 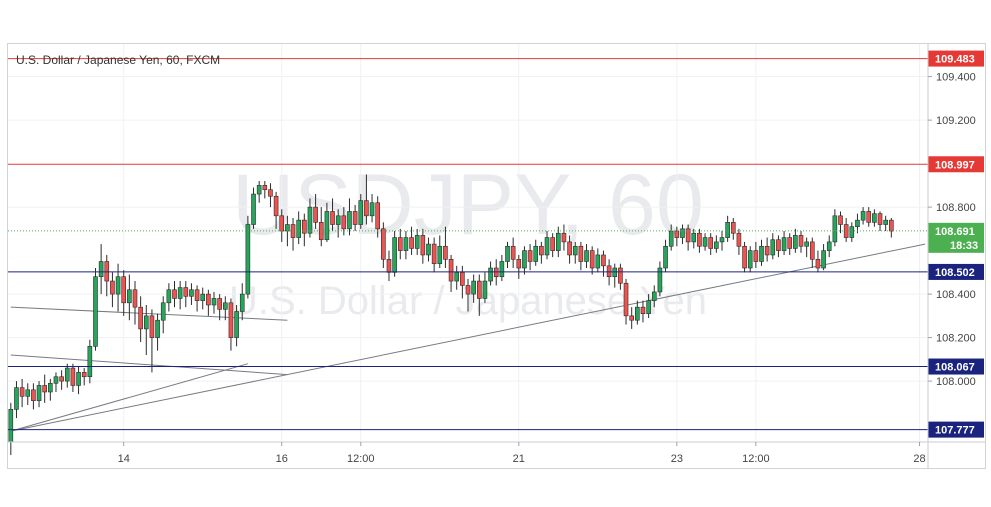 I want to click on y-tick-label: 108.000, so click(x=956, y=382).